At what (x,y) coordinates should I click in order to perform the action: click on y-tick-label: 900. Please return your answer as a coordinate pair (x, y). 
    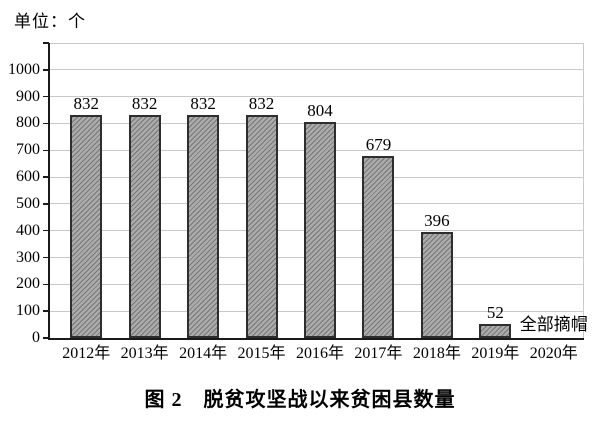
    Looking at the image, I should click on (28, 96).